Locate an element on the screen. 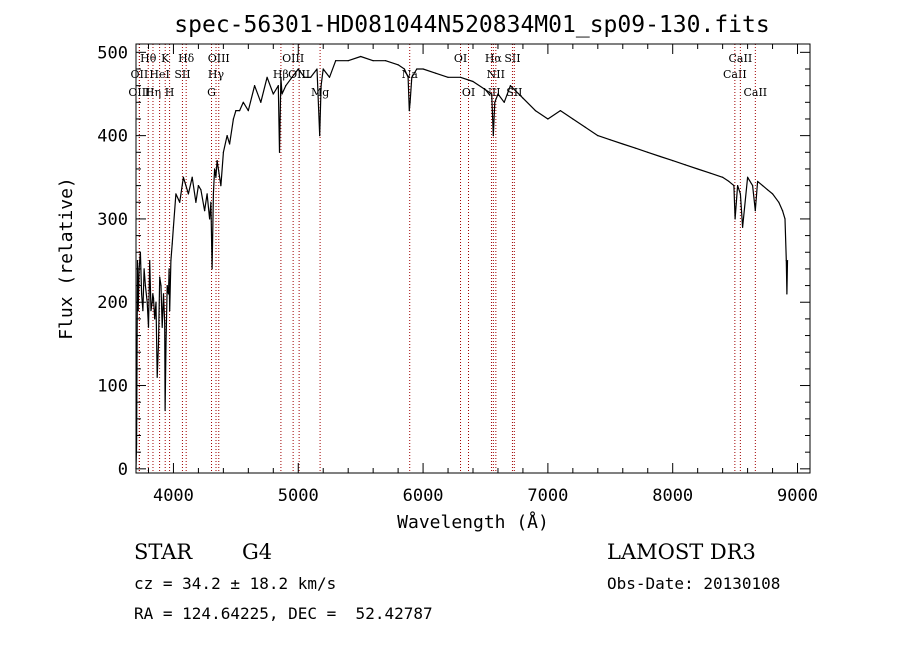  object-subclass: G4 is located at coordinates (257, 552).